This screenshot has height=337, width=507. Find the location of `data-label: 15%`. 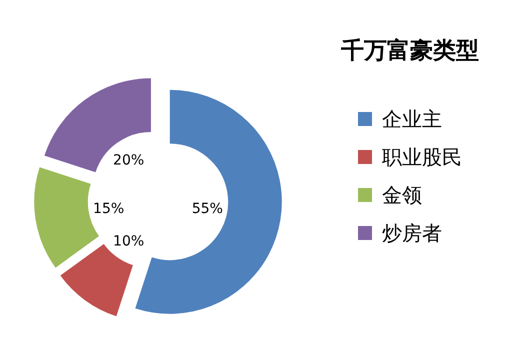

data-label: 15% is located at coordinates (108, 208).